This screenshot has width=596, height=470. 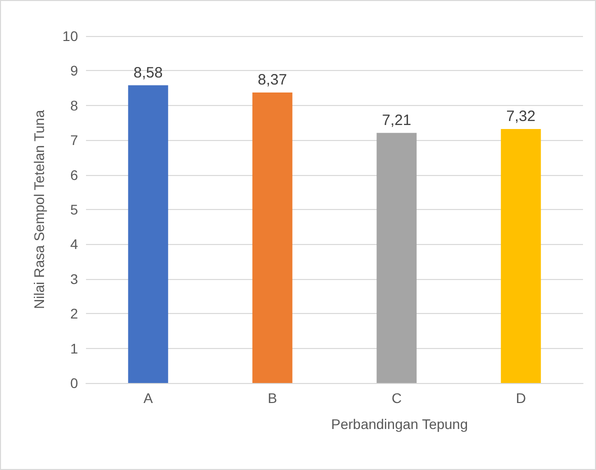 I want to click on y-tick-label: 0, so click(x=74, y=383).